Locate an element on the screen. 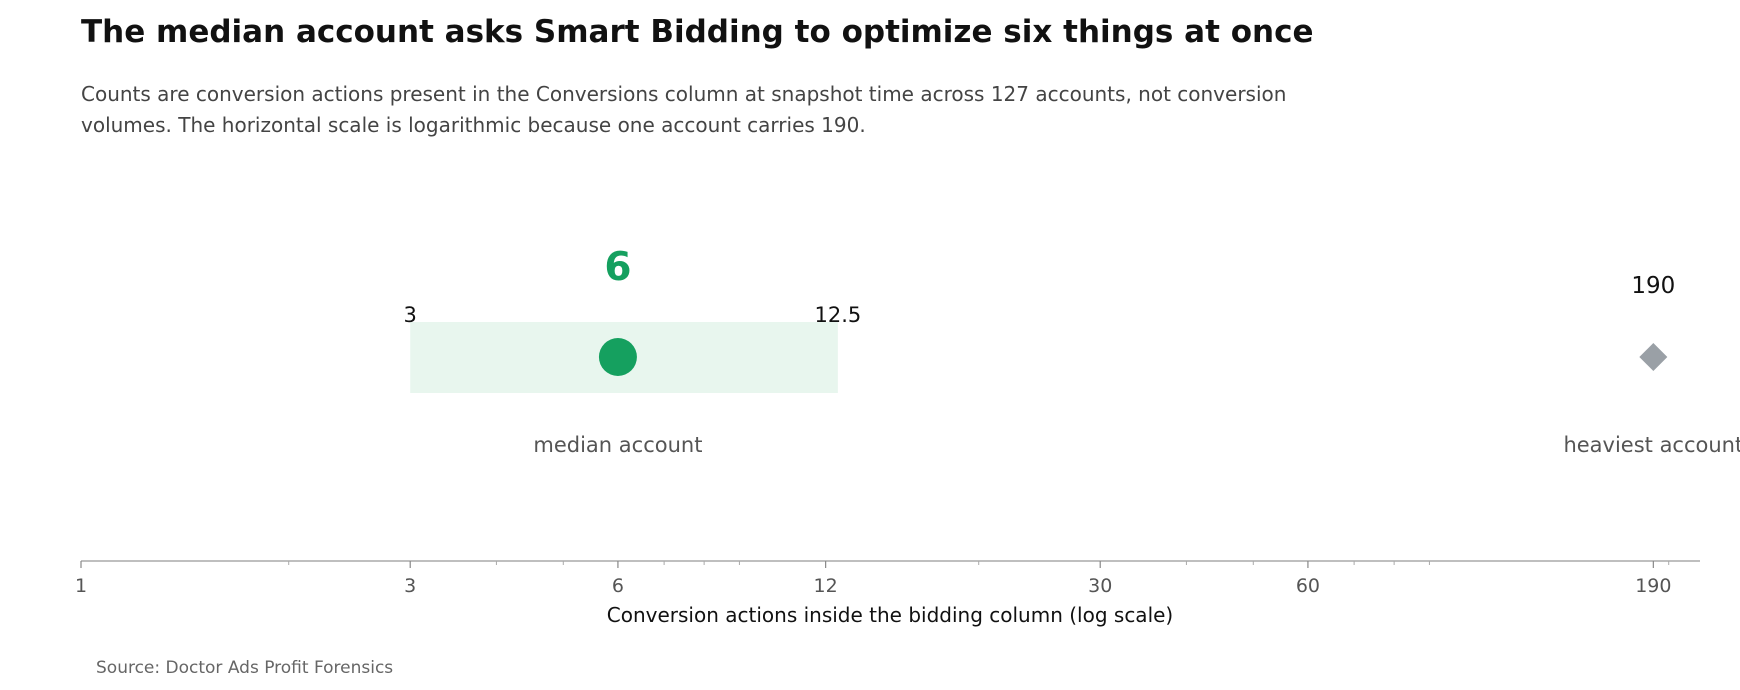  x-tick-label: 3 is located at coordinates (410, 586).